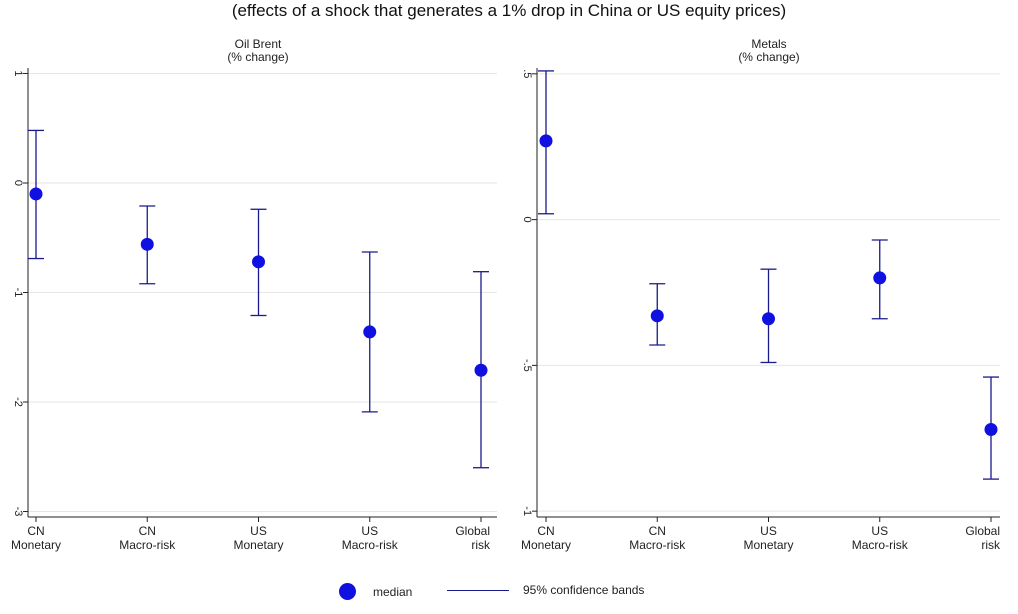 The width and height of the screenshot is (1018, 614). Describe the element at coordinates (768, 57) in the screenshot. I see `panel-2-subtitle: (% change)` at that location.